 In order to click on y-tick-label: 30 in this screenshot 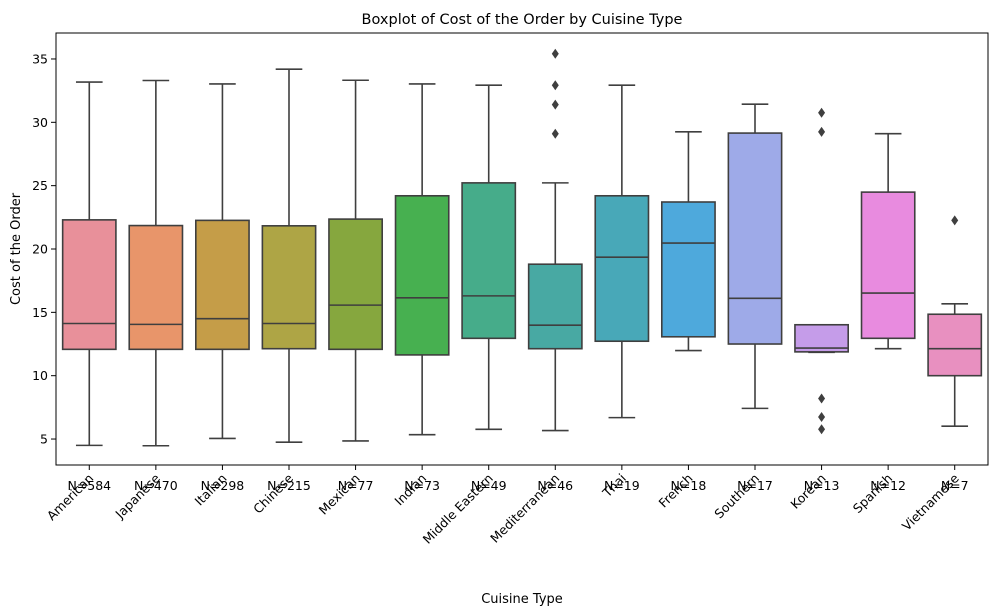, I will do `click(40, 122)`.